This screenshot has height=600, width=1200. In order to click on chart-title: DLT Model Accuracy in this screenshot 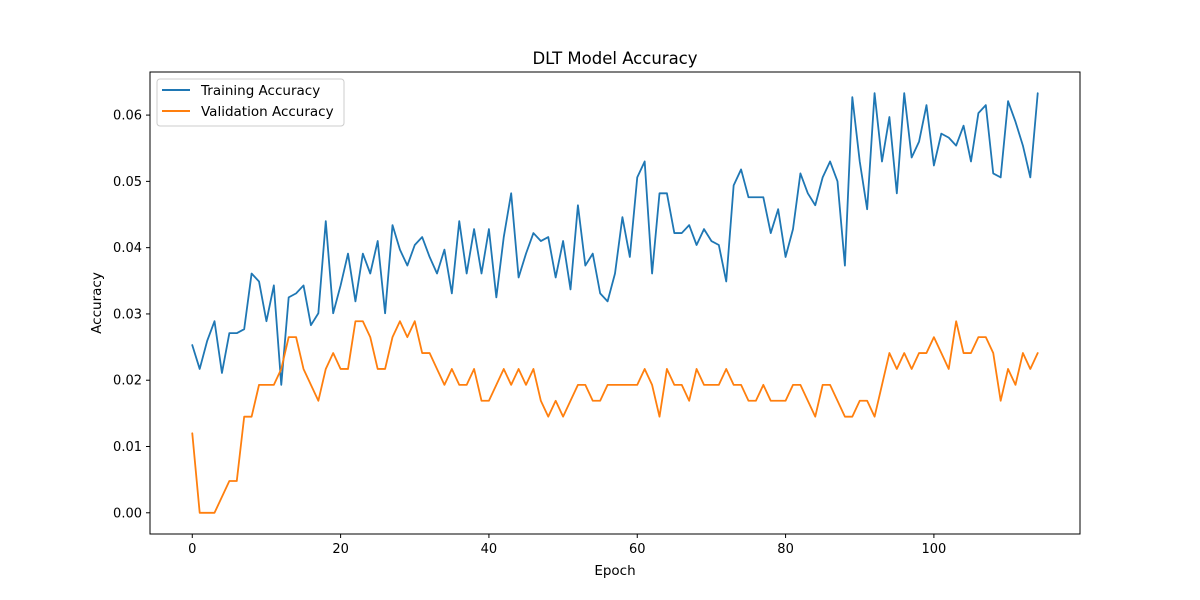, I will do `click(614, 58)`.